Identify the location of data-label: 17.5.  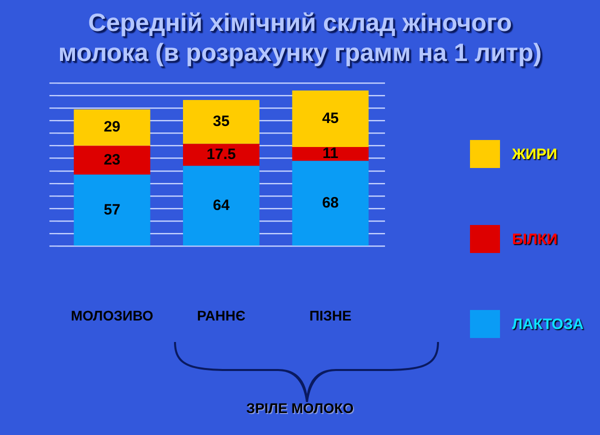
(221, 155).